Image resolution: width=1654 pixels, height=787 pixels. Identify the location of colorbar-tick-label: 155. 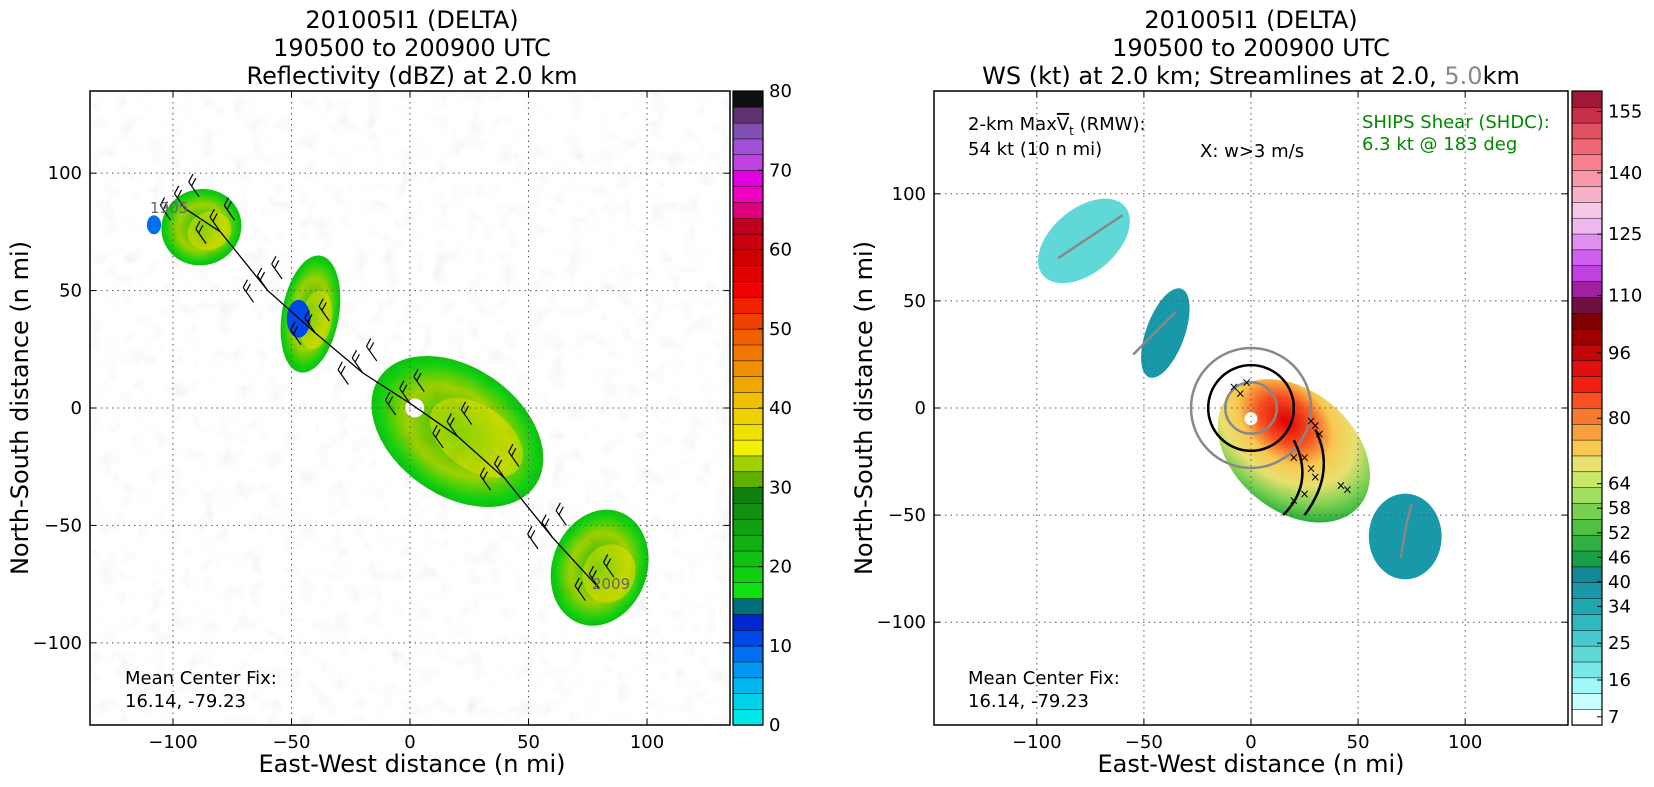
(1625, 111).